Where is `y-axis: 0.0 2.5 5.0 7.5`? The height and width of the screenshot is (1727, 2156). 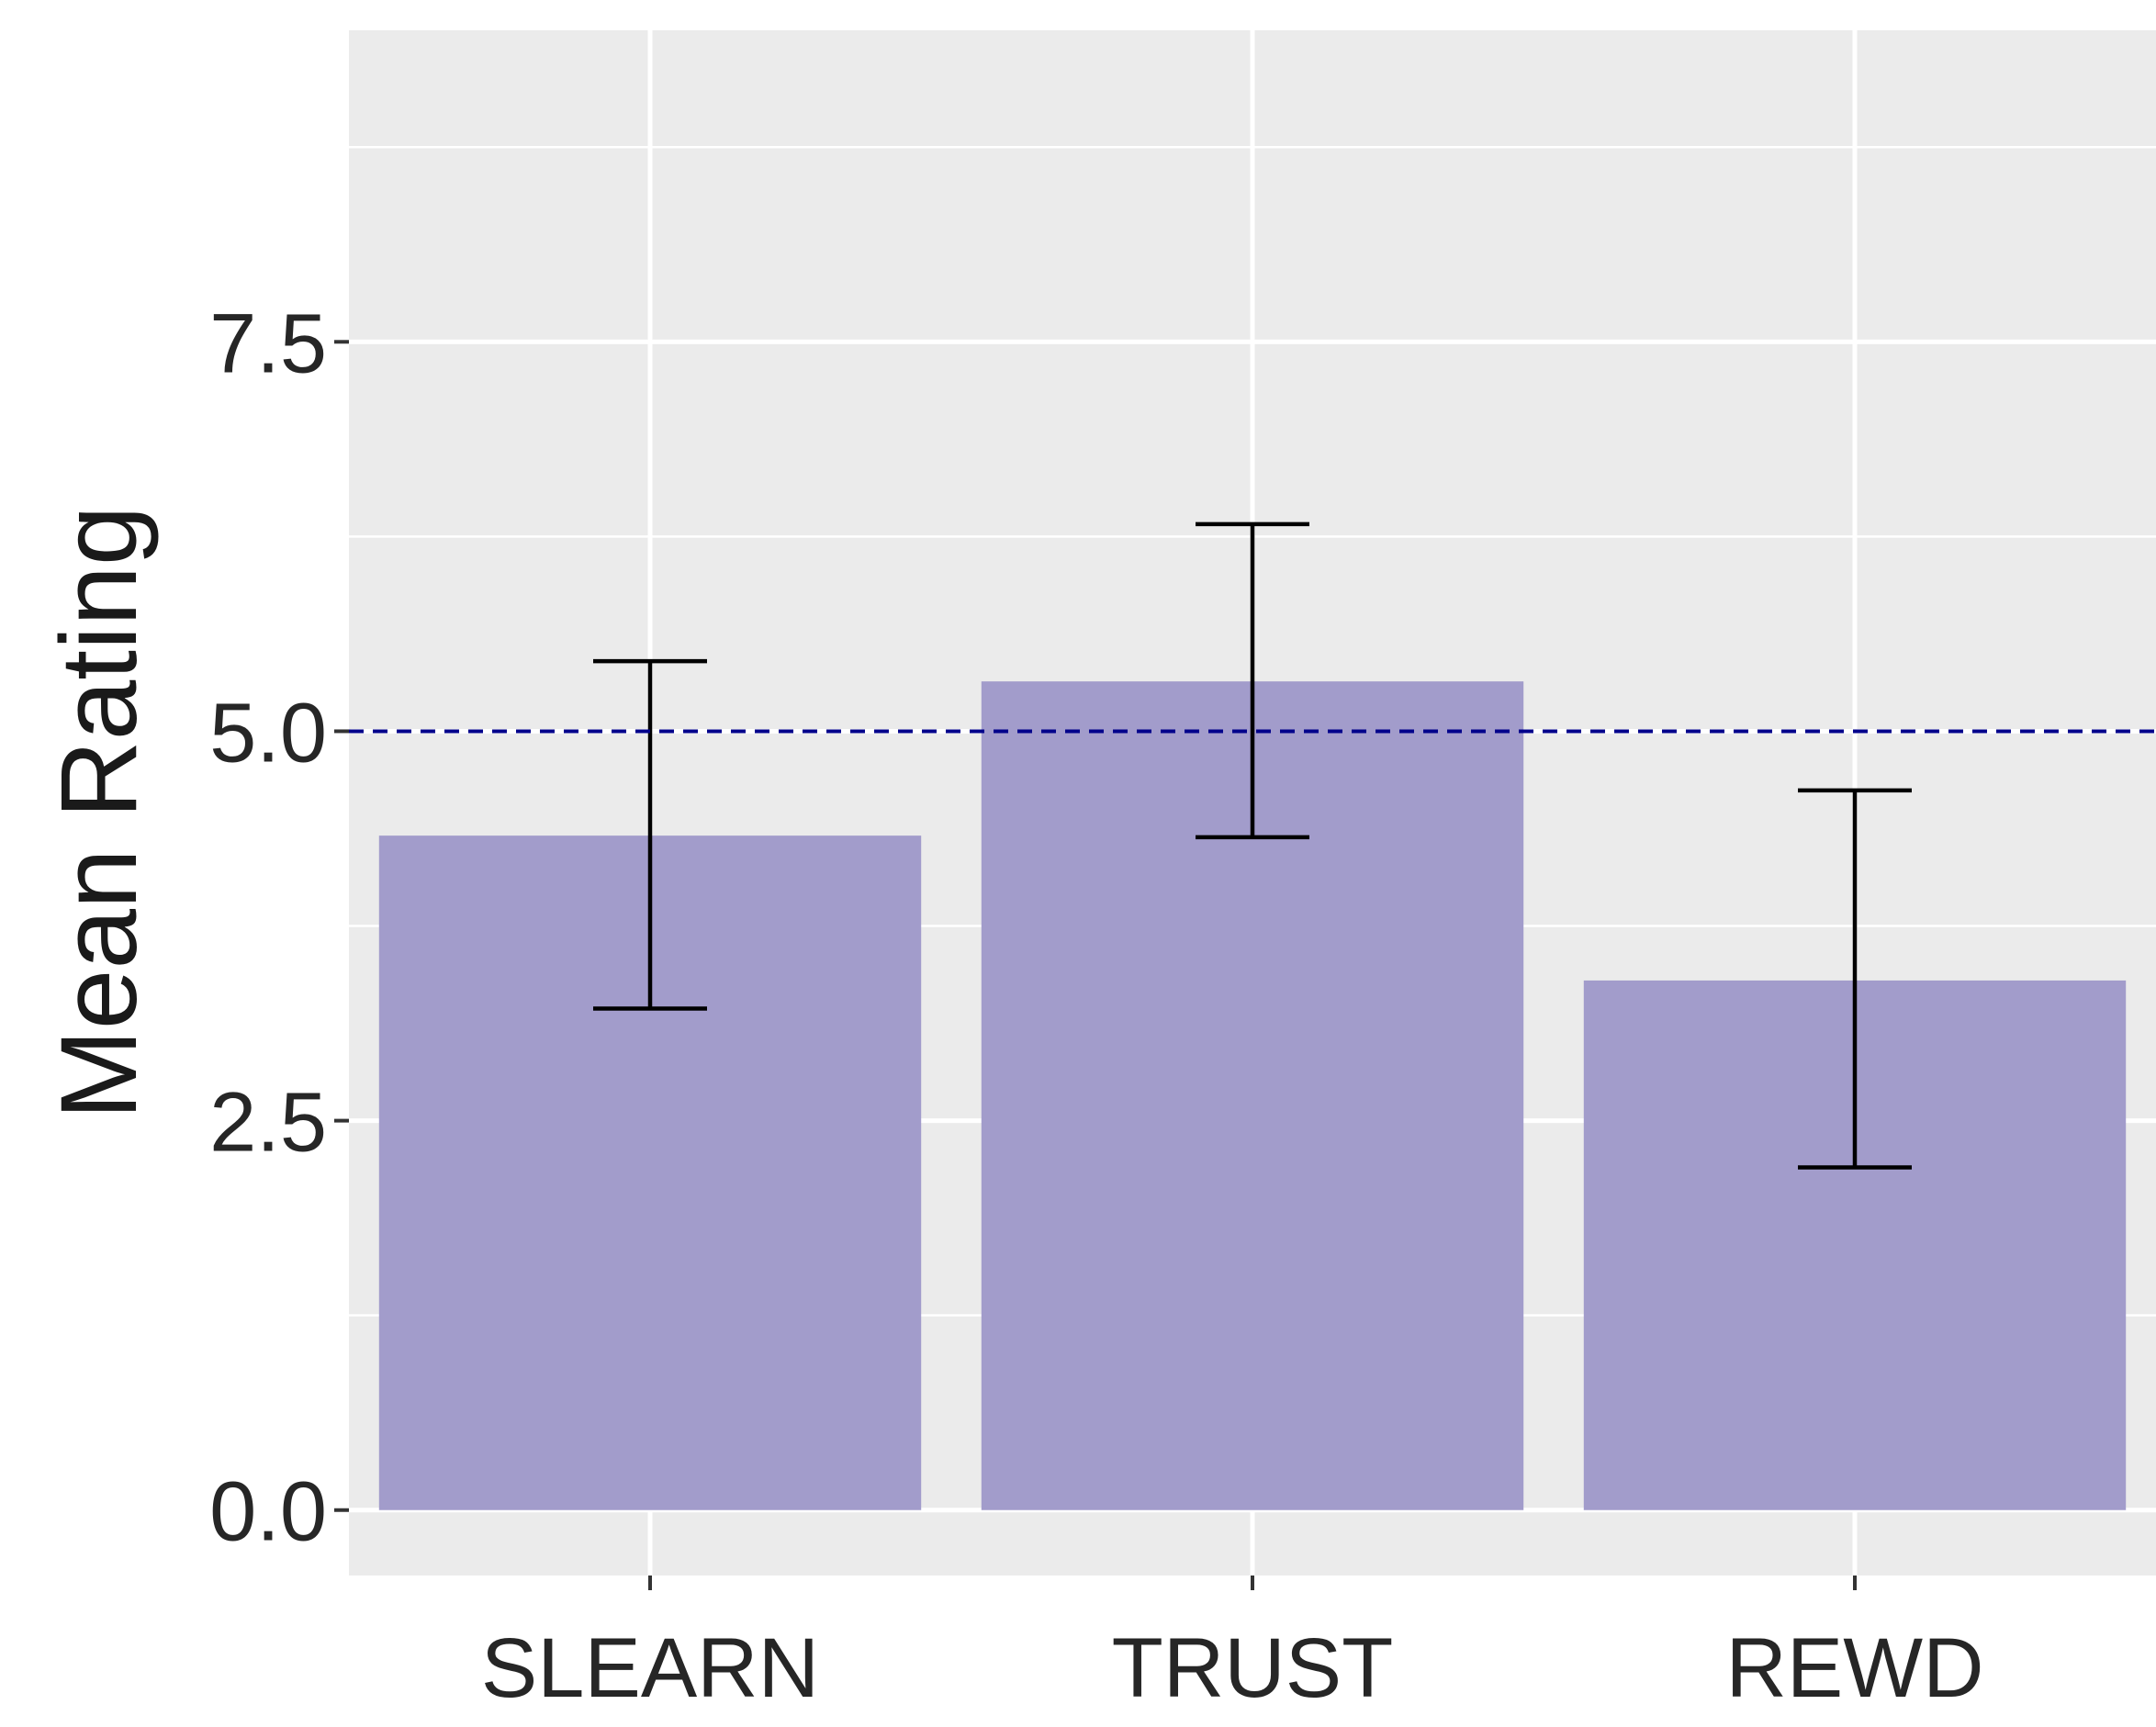
y-axis: 0.0 2.5 5.0 7.5 is located at coordinates (279, 928).